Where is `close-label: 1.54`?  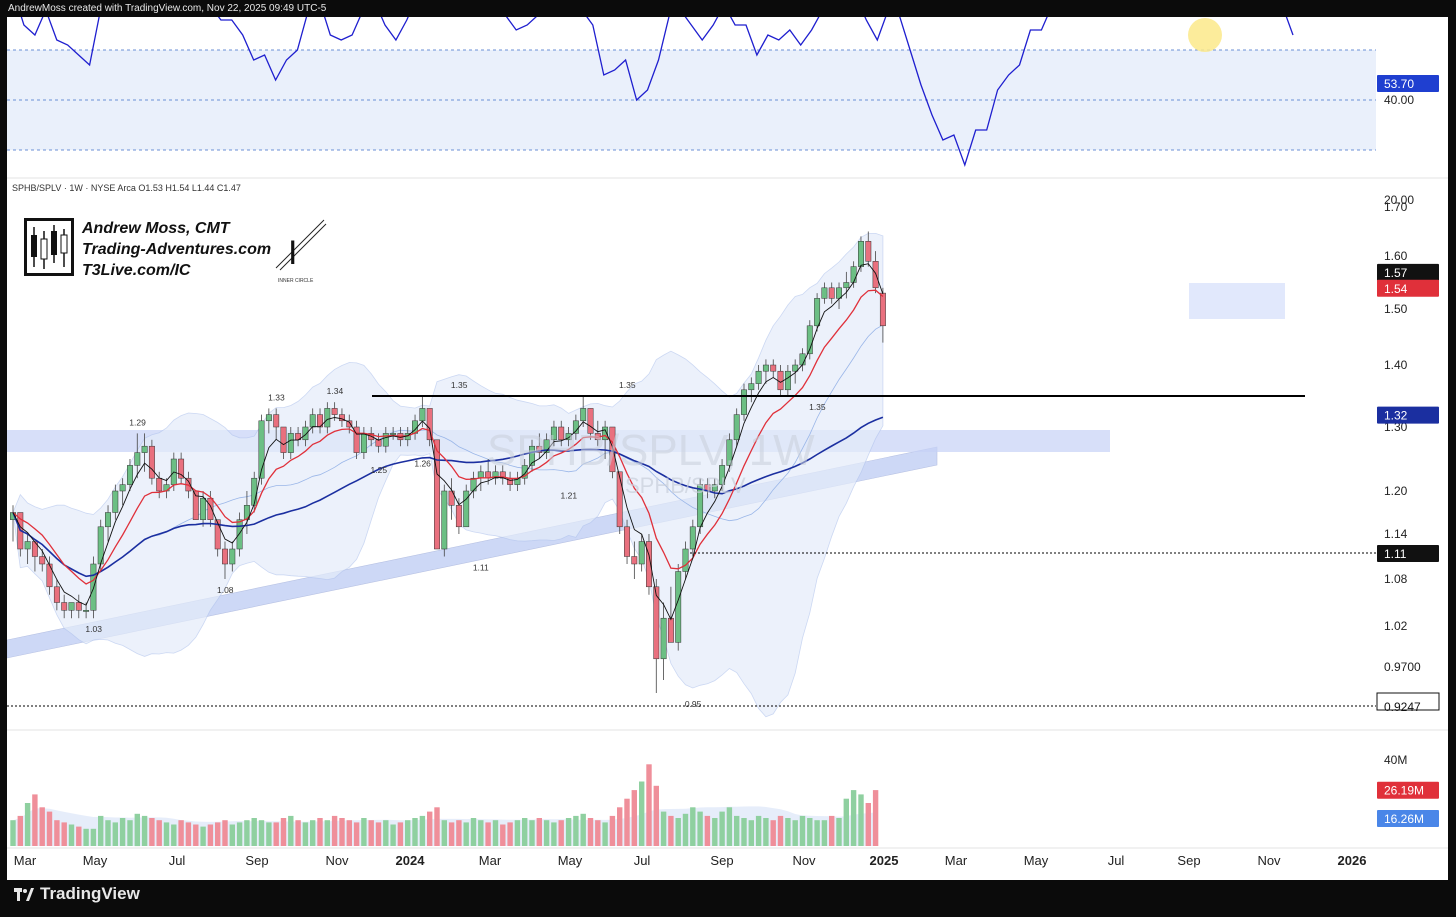
close-label: 1.54 is located at coordinates (1396, 289).